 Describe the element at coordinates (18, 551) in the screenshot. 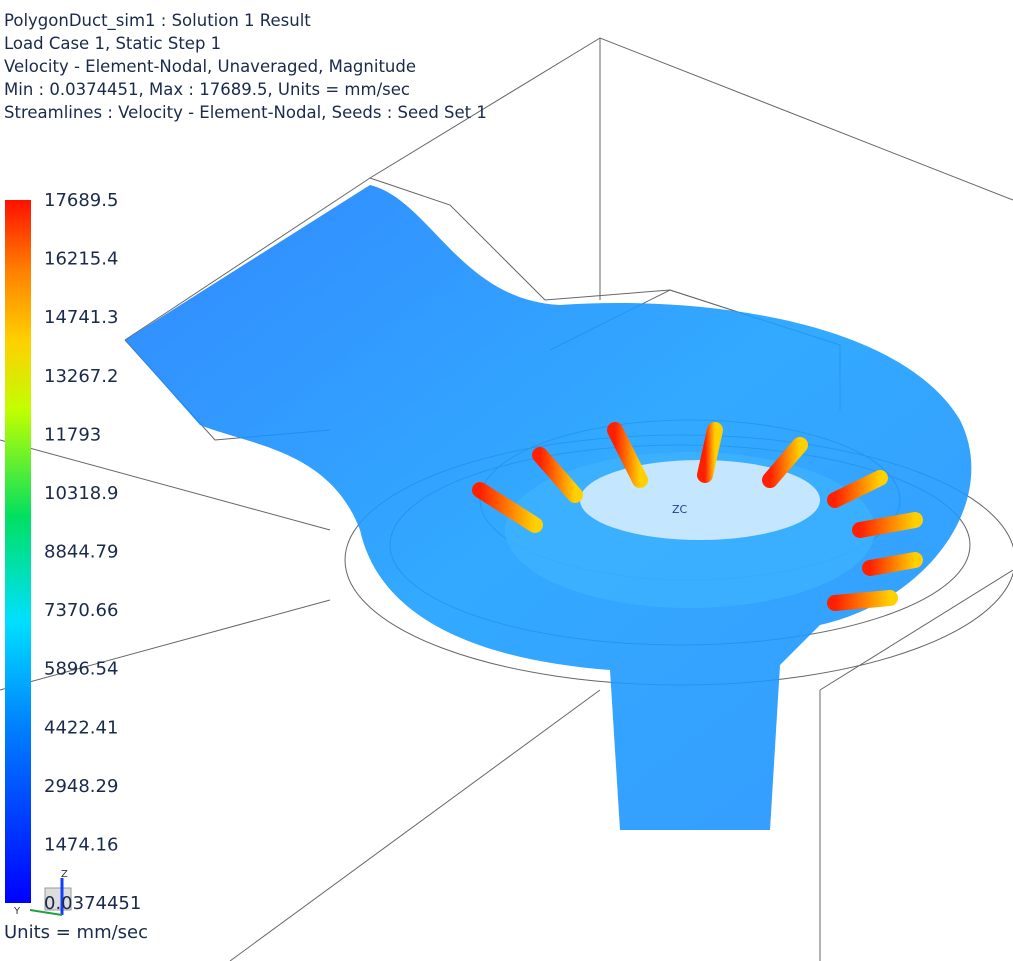

I see `color-bar` at that location.